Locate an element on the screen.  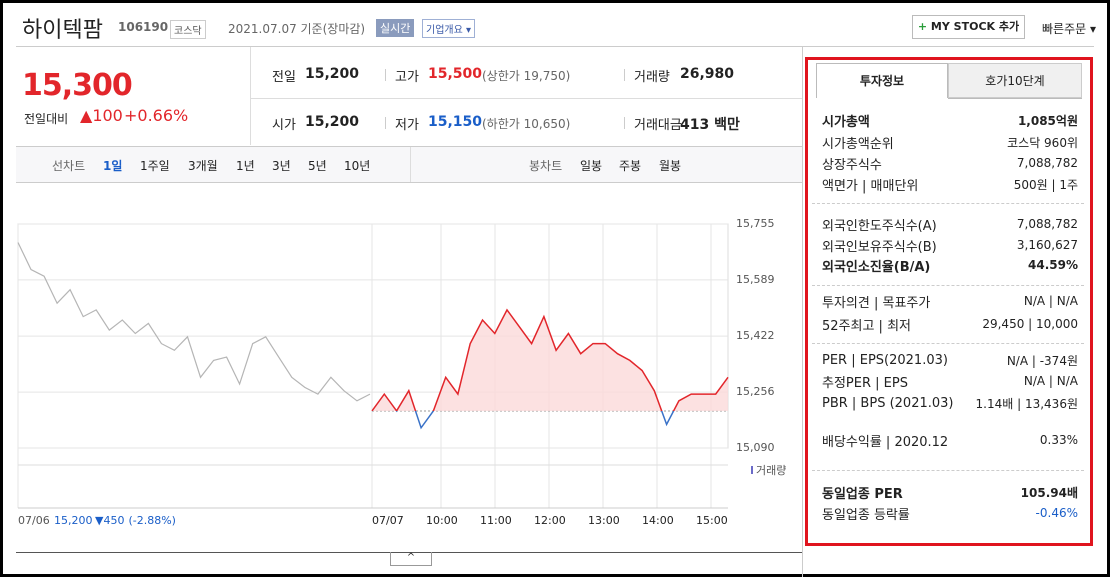
realtime-badge: 실시간 is located at coordinates (395, 28).